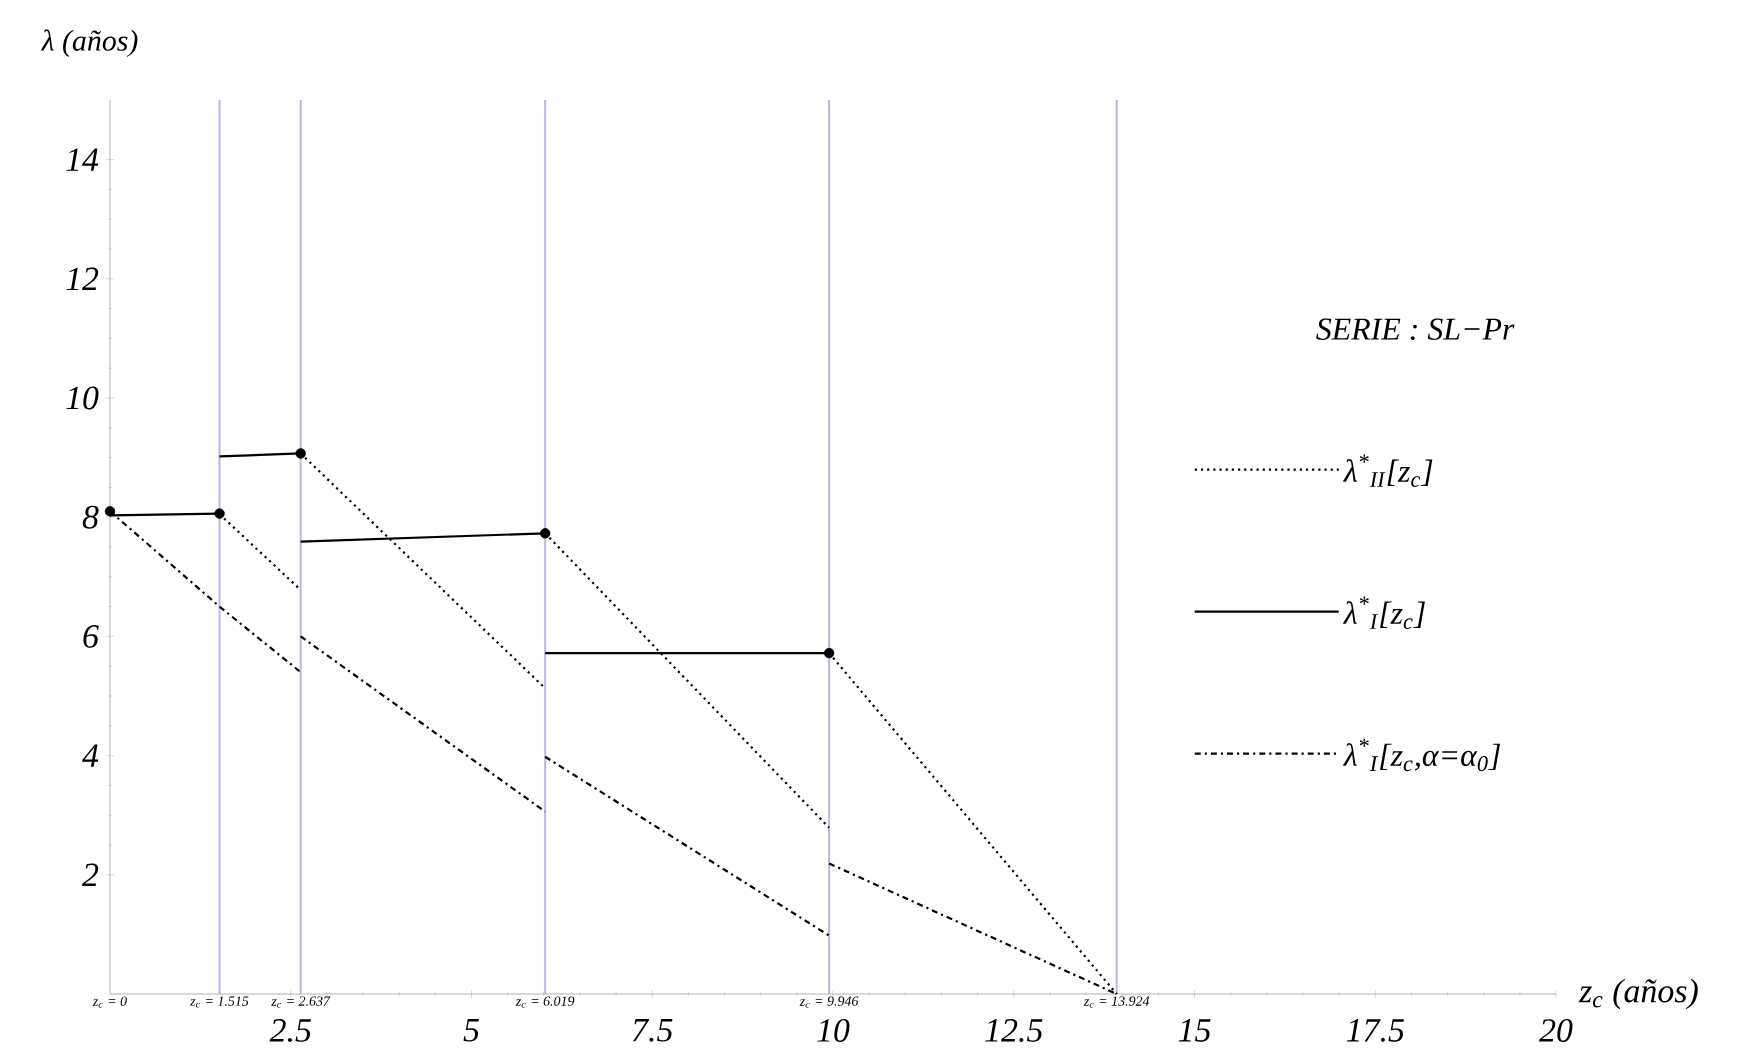 This screenshot has width=1754, height=1058. I want to click on y-tick-label: 10, so click(82, 398).